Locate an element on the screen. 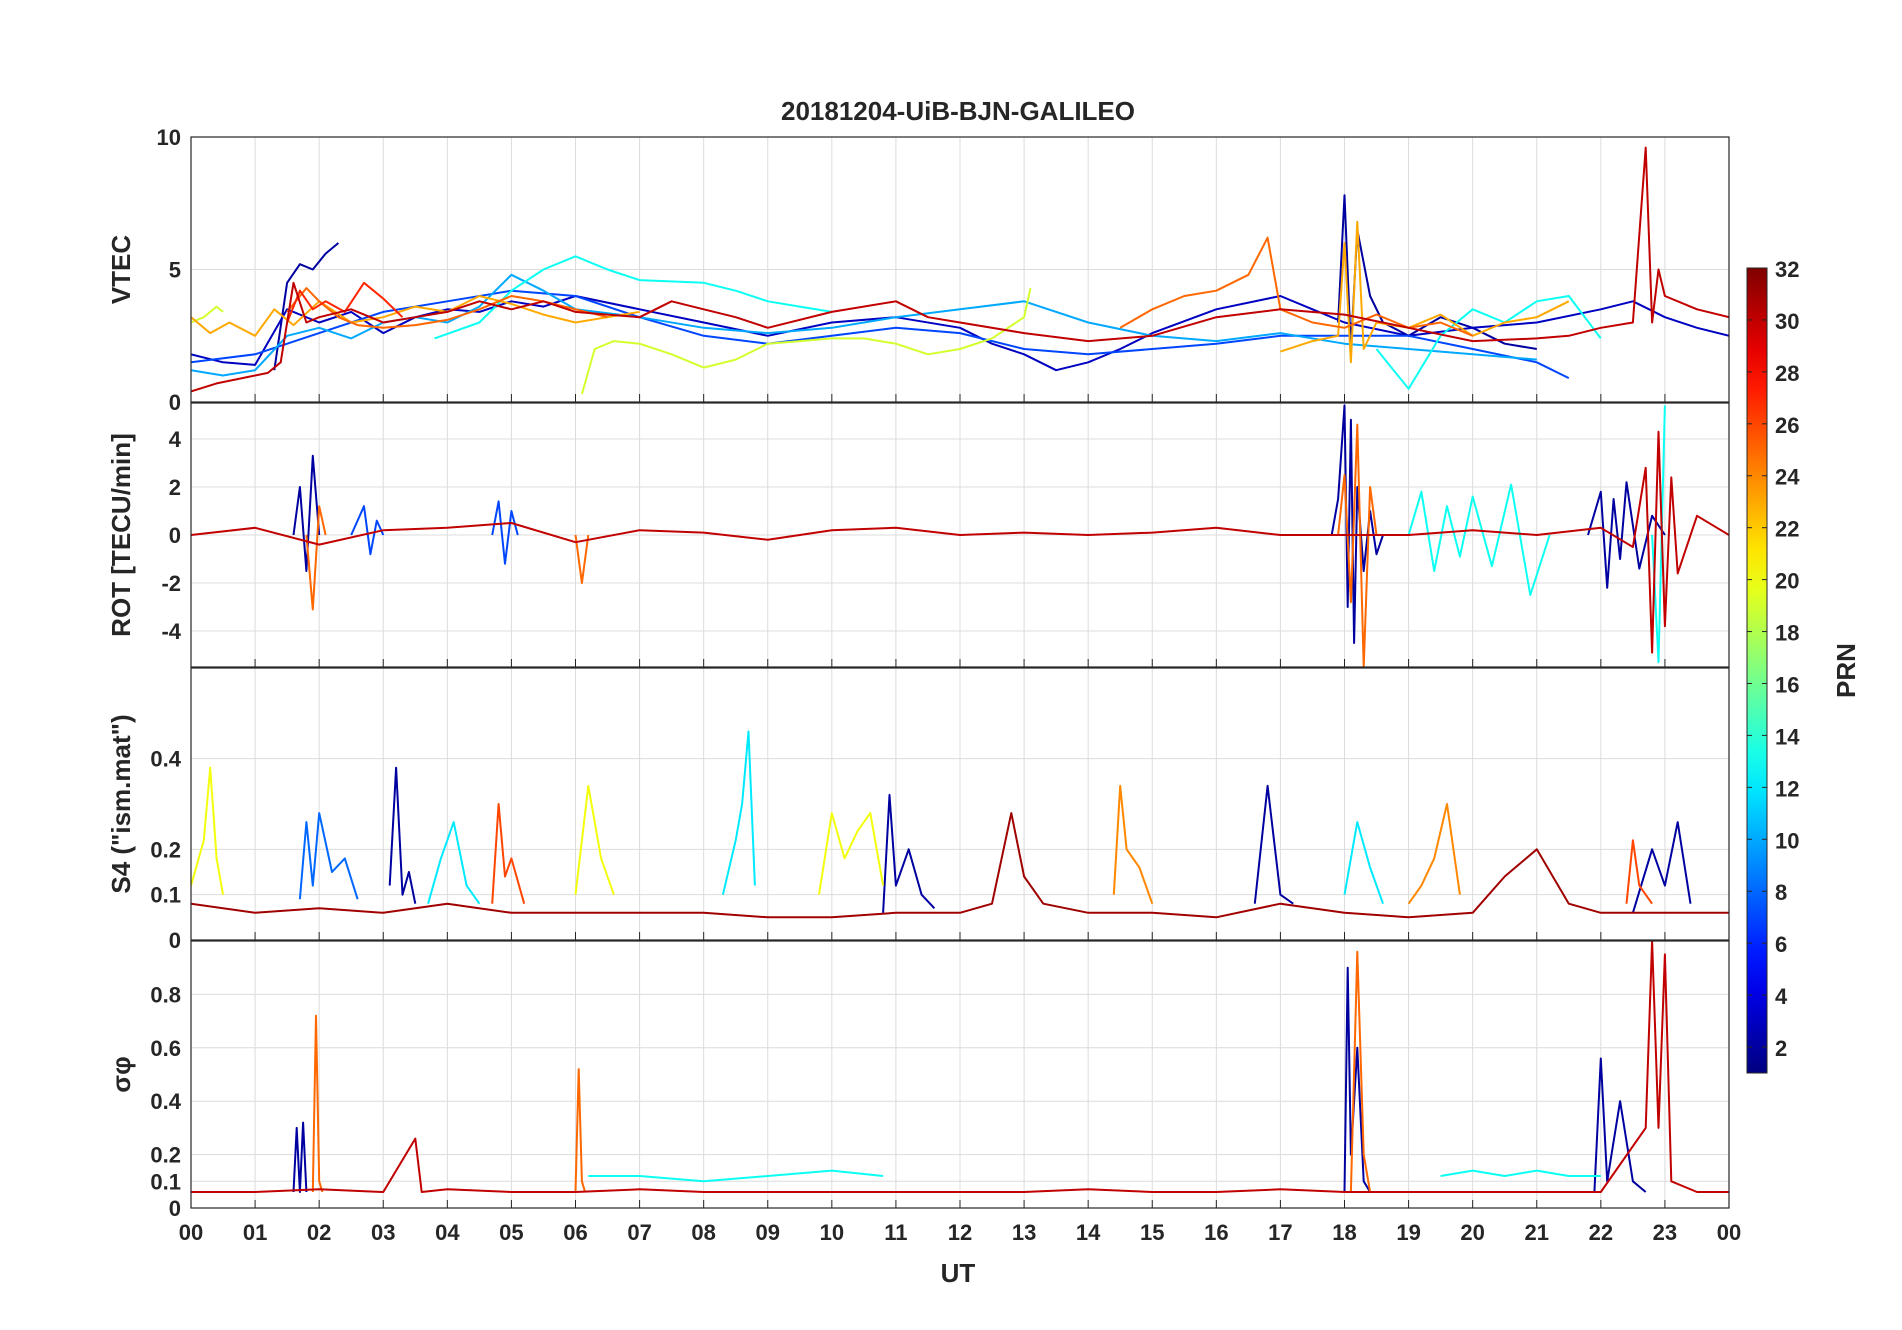  x-tick-label: 19 is located at coordinates (1408, 1232).